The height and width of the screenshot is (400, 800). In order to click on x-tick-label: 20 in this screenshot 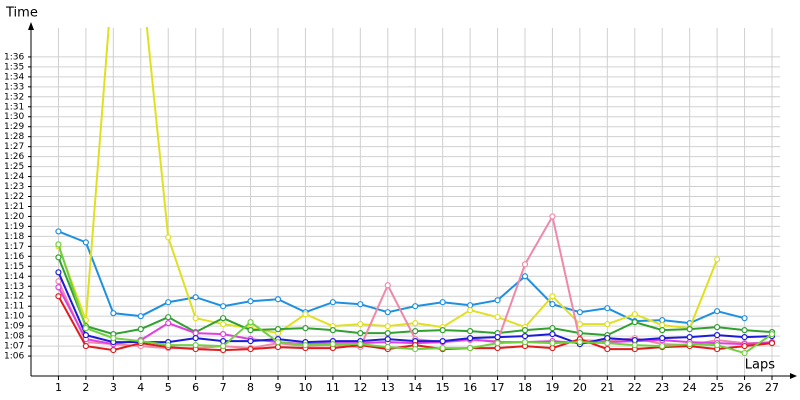, I will do `click(580, 387)`.